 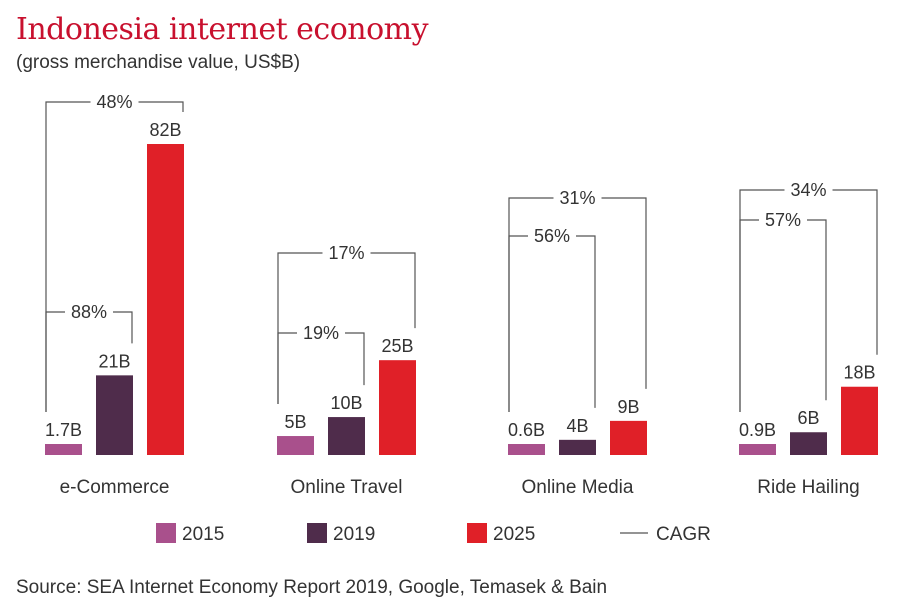 What do you see at coordinates (397, 346) in the screenshot?
I see `data-label-online-travel-2025: 25B` at bounding box center [397, 346].